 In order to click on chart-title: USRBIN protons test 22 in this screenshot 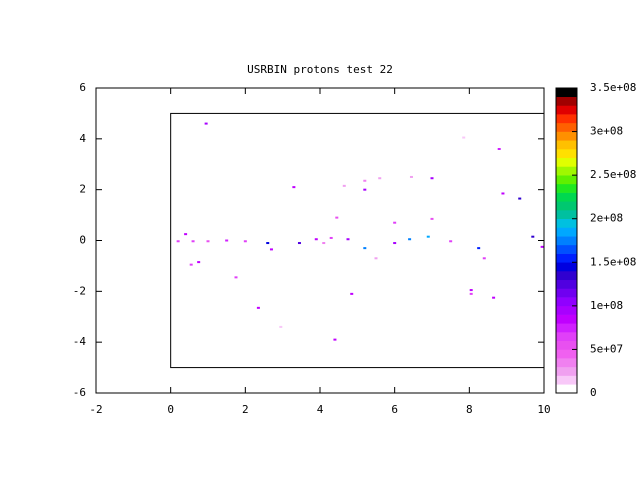, I will do `click(320, 69)`.